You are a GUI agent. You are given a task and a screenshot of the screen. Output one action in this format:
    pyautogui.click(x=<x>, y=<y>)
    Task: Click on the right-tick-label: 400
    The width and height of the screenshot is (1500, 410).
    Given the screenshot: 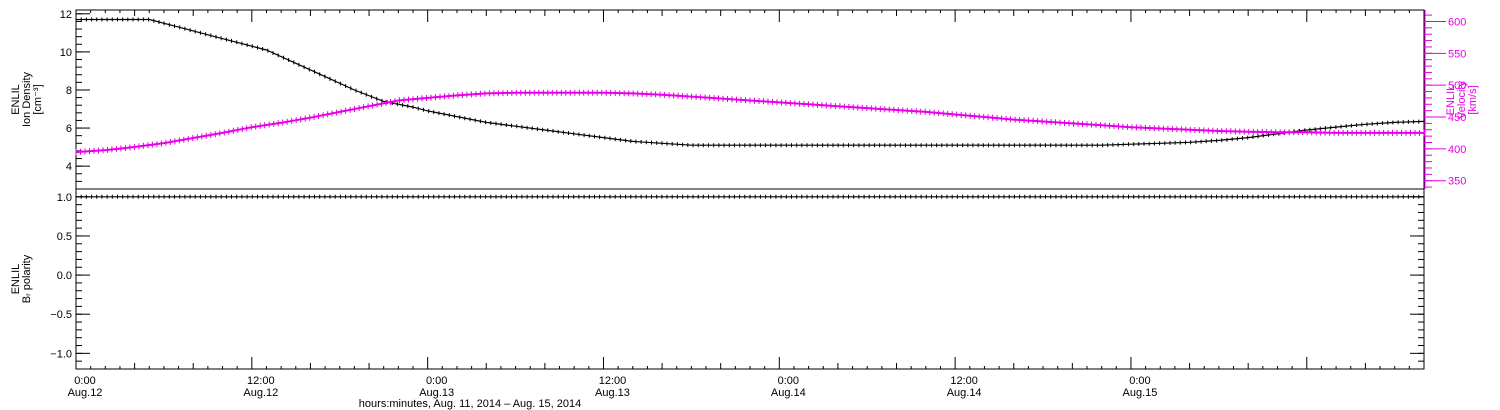 What is the action you would take?
    pyautogui.click(x=1457, y=150)
    